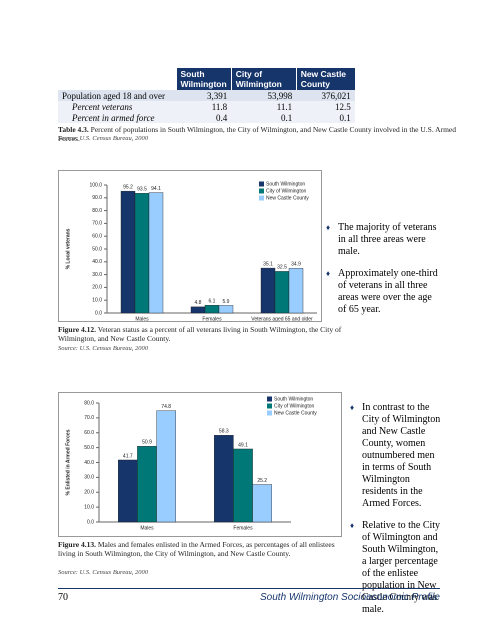  What do you see at coordinates (63, 597) in the screenshot?
I see `page-number: 70` at bounding box center [63, 597].